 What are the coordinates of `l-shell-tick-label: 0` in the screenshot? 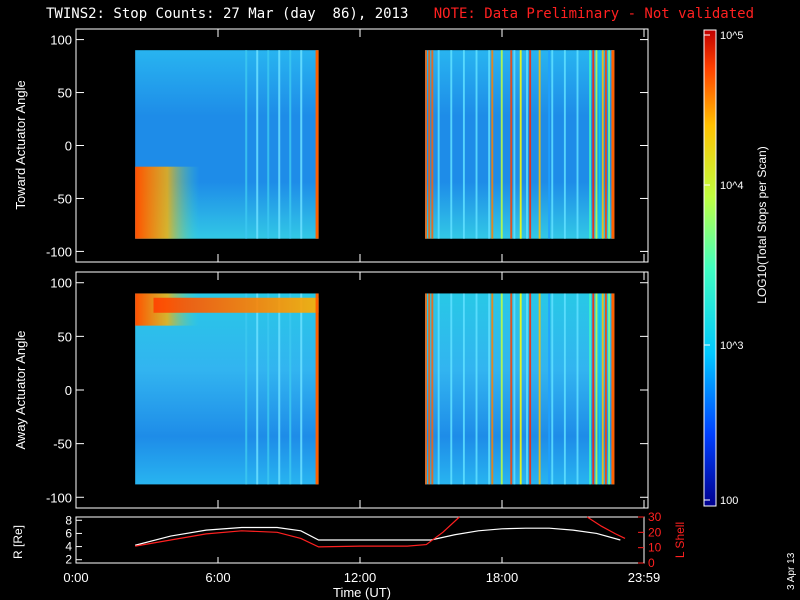 It's located at (651, 563).